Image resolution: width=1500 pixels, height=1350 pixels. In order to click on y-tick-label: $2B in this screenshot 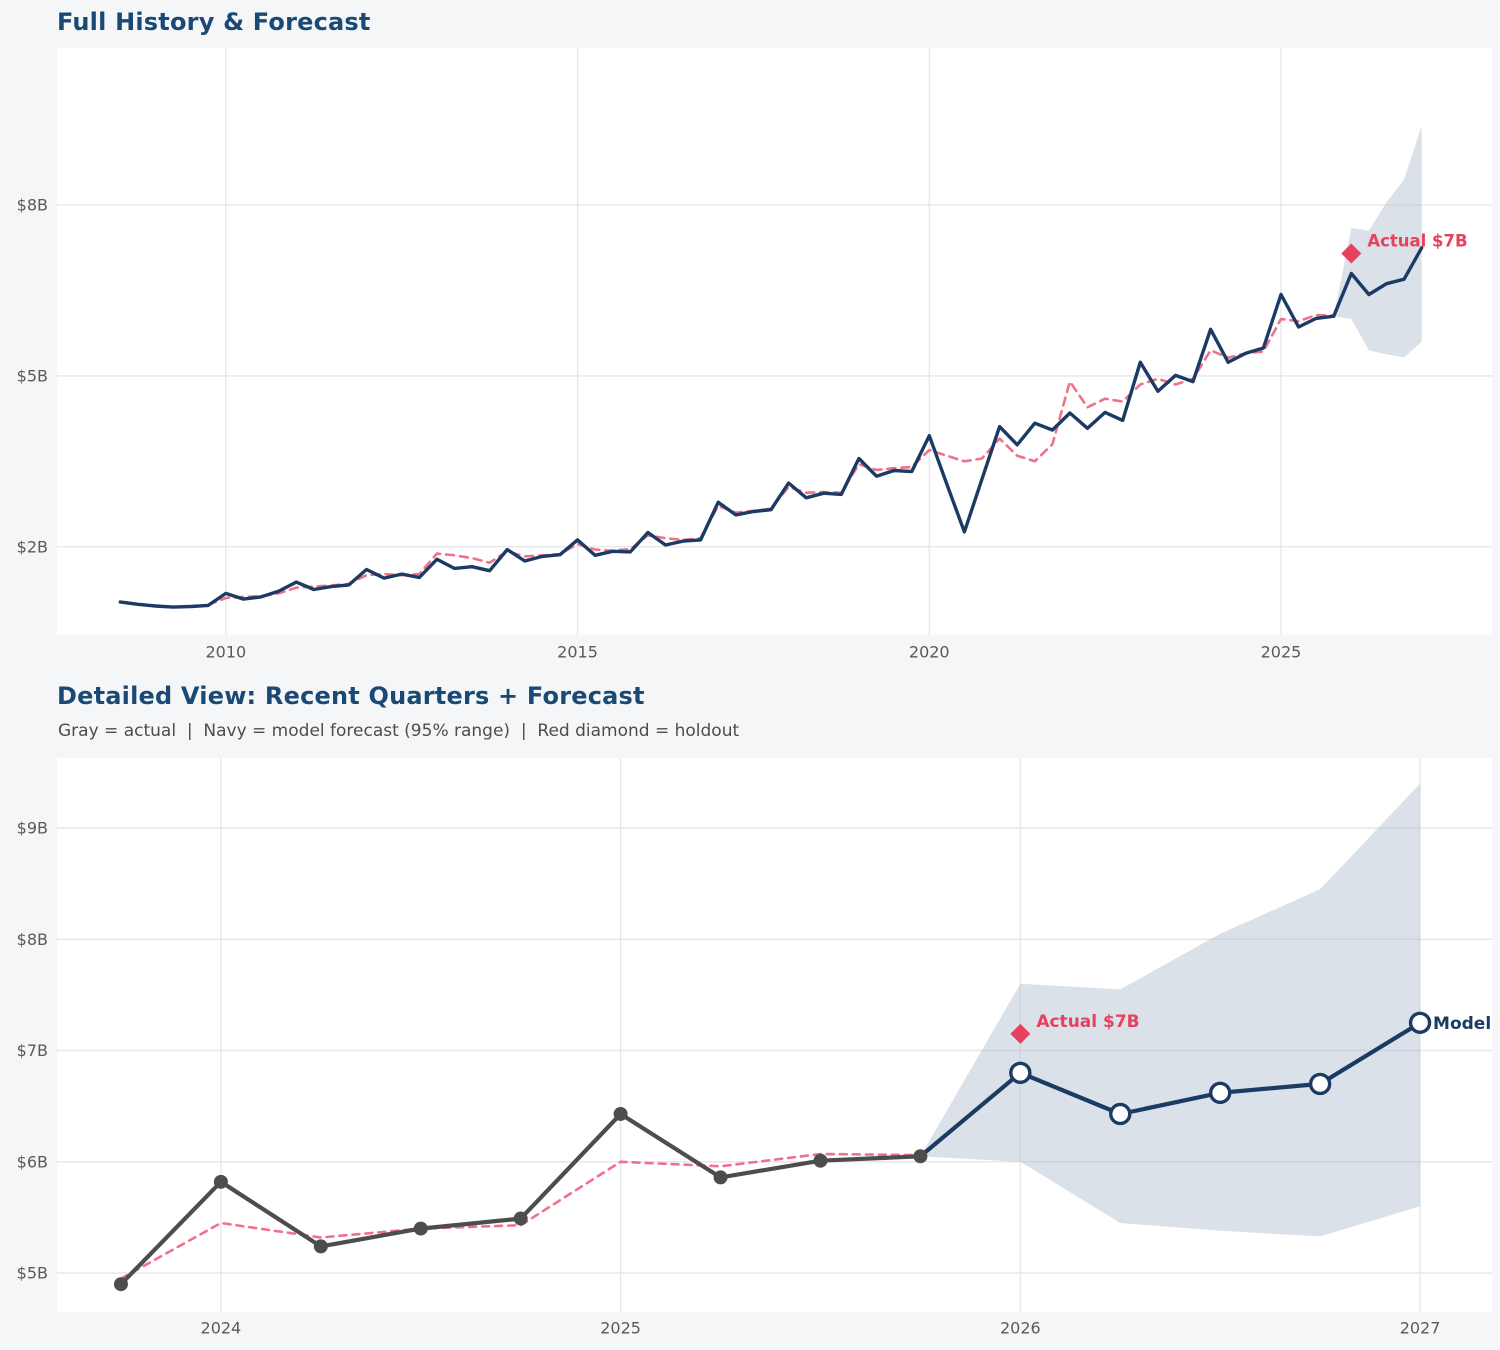, I will do `click(32, 546)`.